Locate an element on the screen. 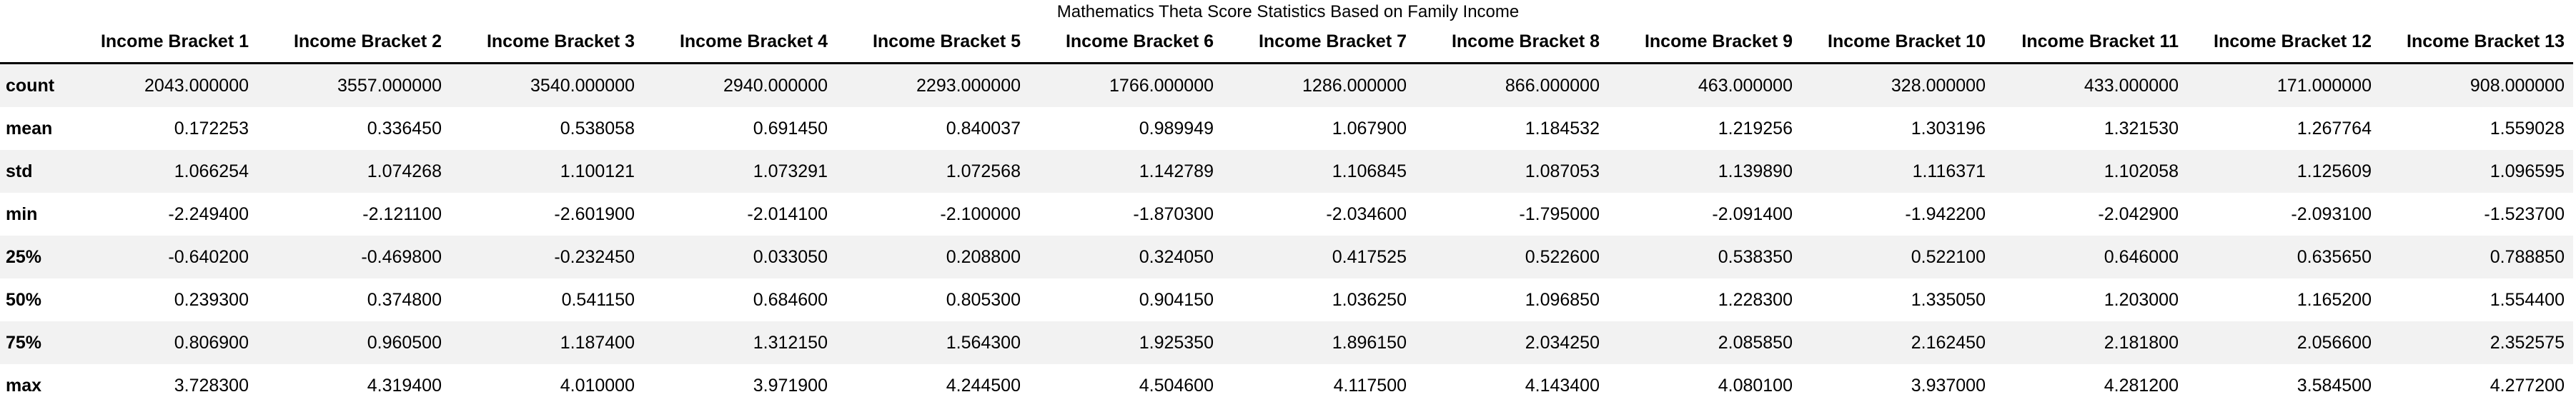 Image resolution: width=2576 pixels, height=407 pixels. table-cell: -2.014100 is located at coordinates (788, 214).